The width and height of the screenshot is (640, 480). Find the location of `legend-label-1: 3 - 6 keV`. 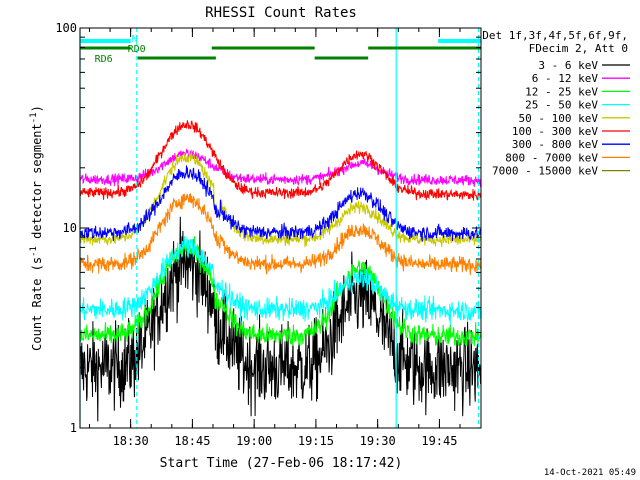

legend-label-1: 3 - 6 keV is located at coordinates (568, 65).